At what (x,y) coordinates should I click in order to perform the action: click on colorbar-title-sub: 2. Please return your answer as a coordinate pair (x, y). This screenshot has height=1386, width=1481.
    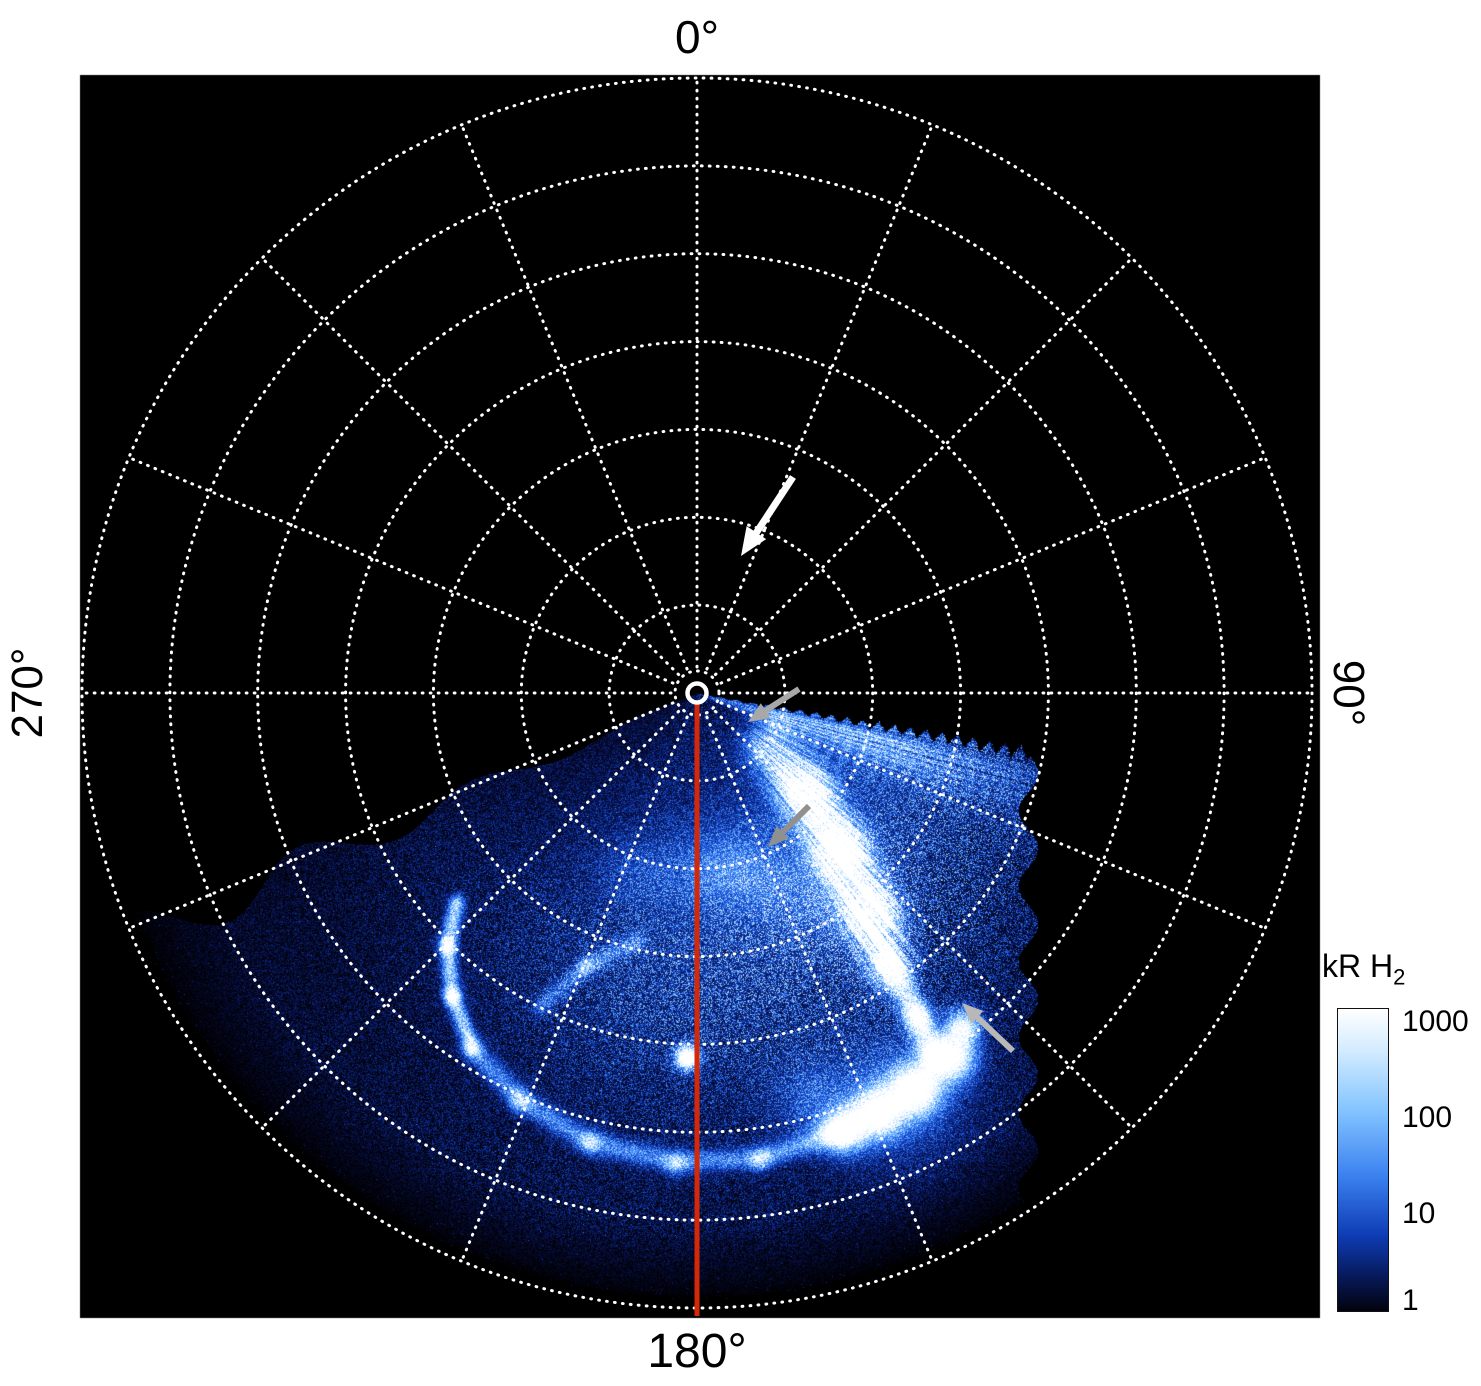
    Looking at the image, I should click on (1399, 977).